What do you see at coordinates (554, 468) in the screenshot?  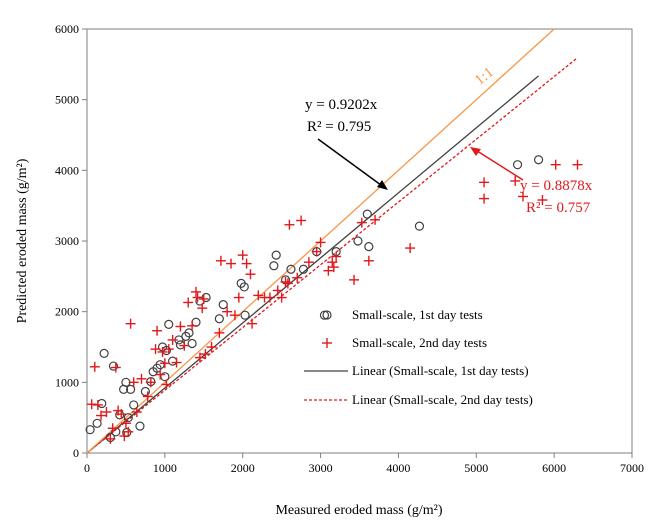 I see `x-tick-label: 6000` at bounding box center [554, 468].